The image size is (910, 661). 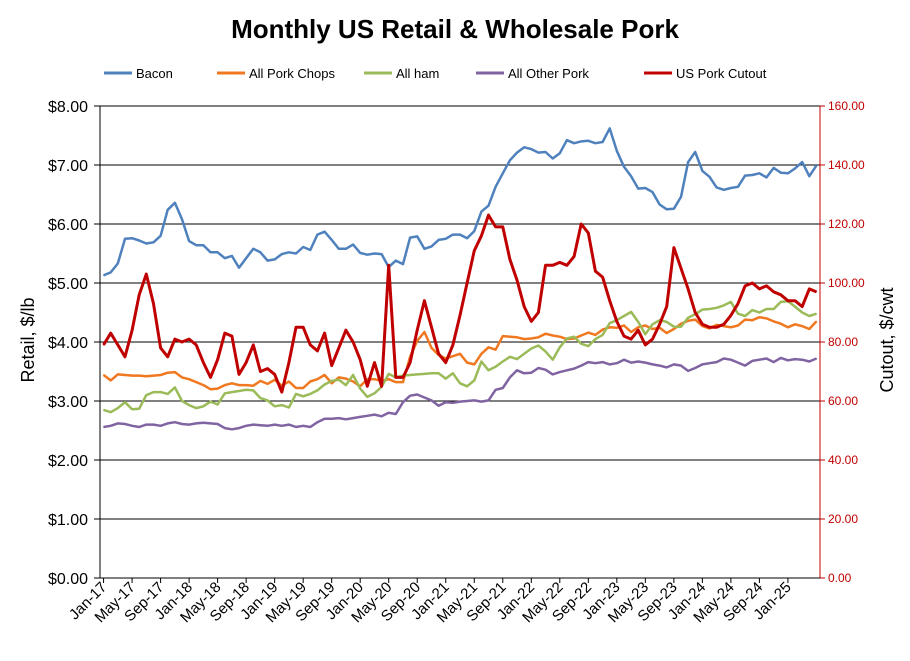 I want to click on y-tick-label-right: 20.00, so click(x=843, y=519).